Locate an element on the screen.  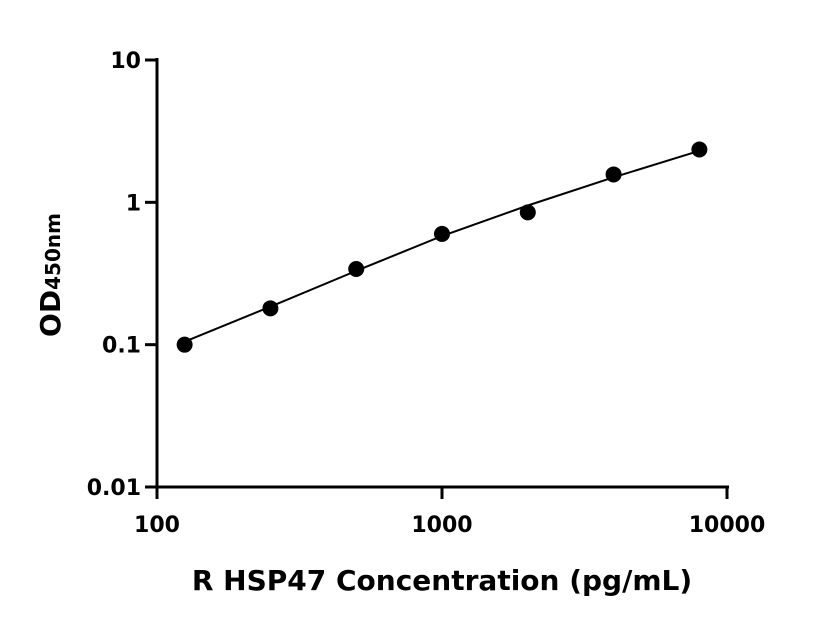
y-tick-label: 0.01 is located at coordinates (114, 488).